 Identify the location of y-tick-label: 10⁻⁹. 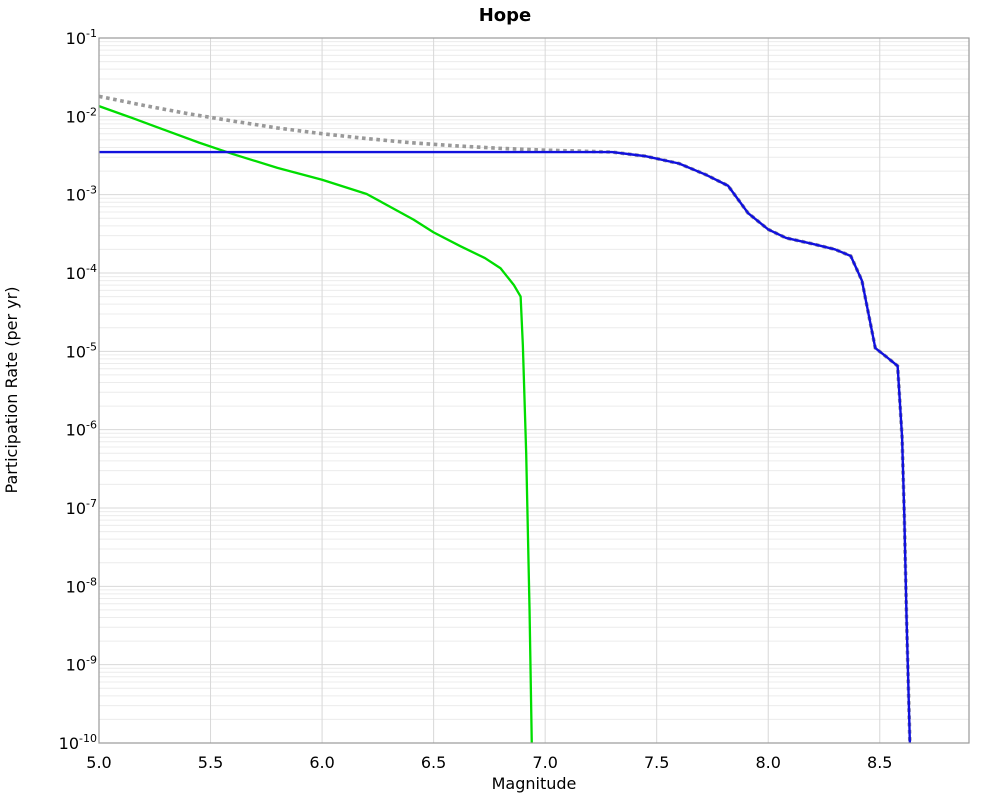
(81, 664).